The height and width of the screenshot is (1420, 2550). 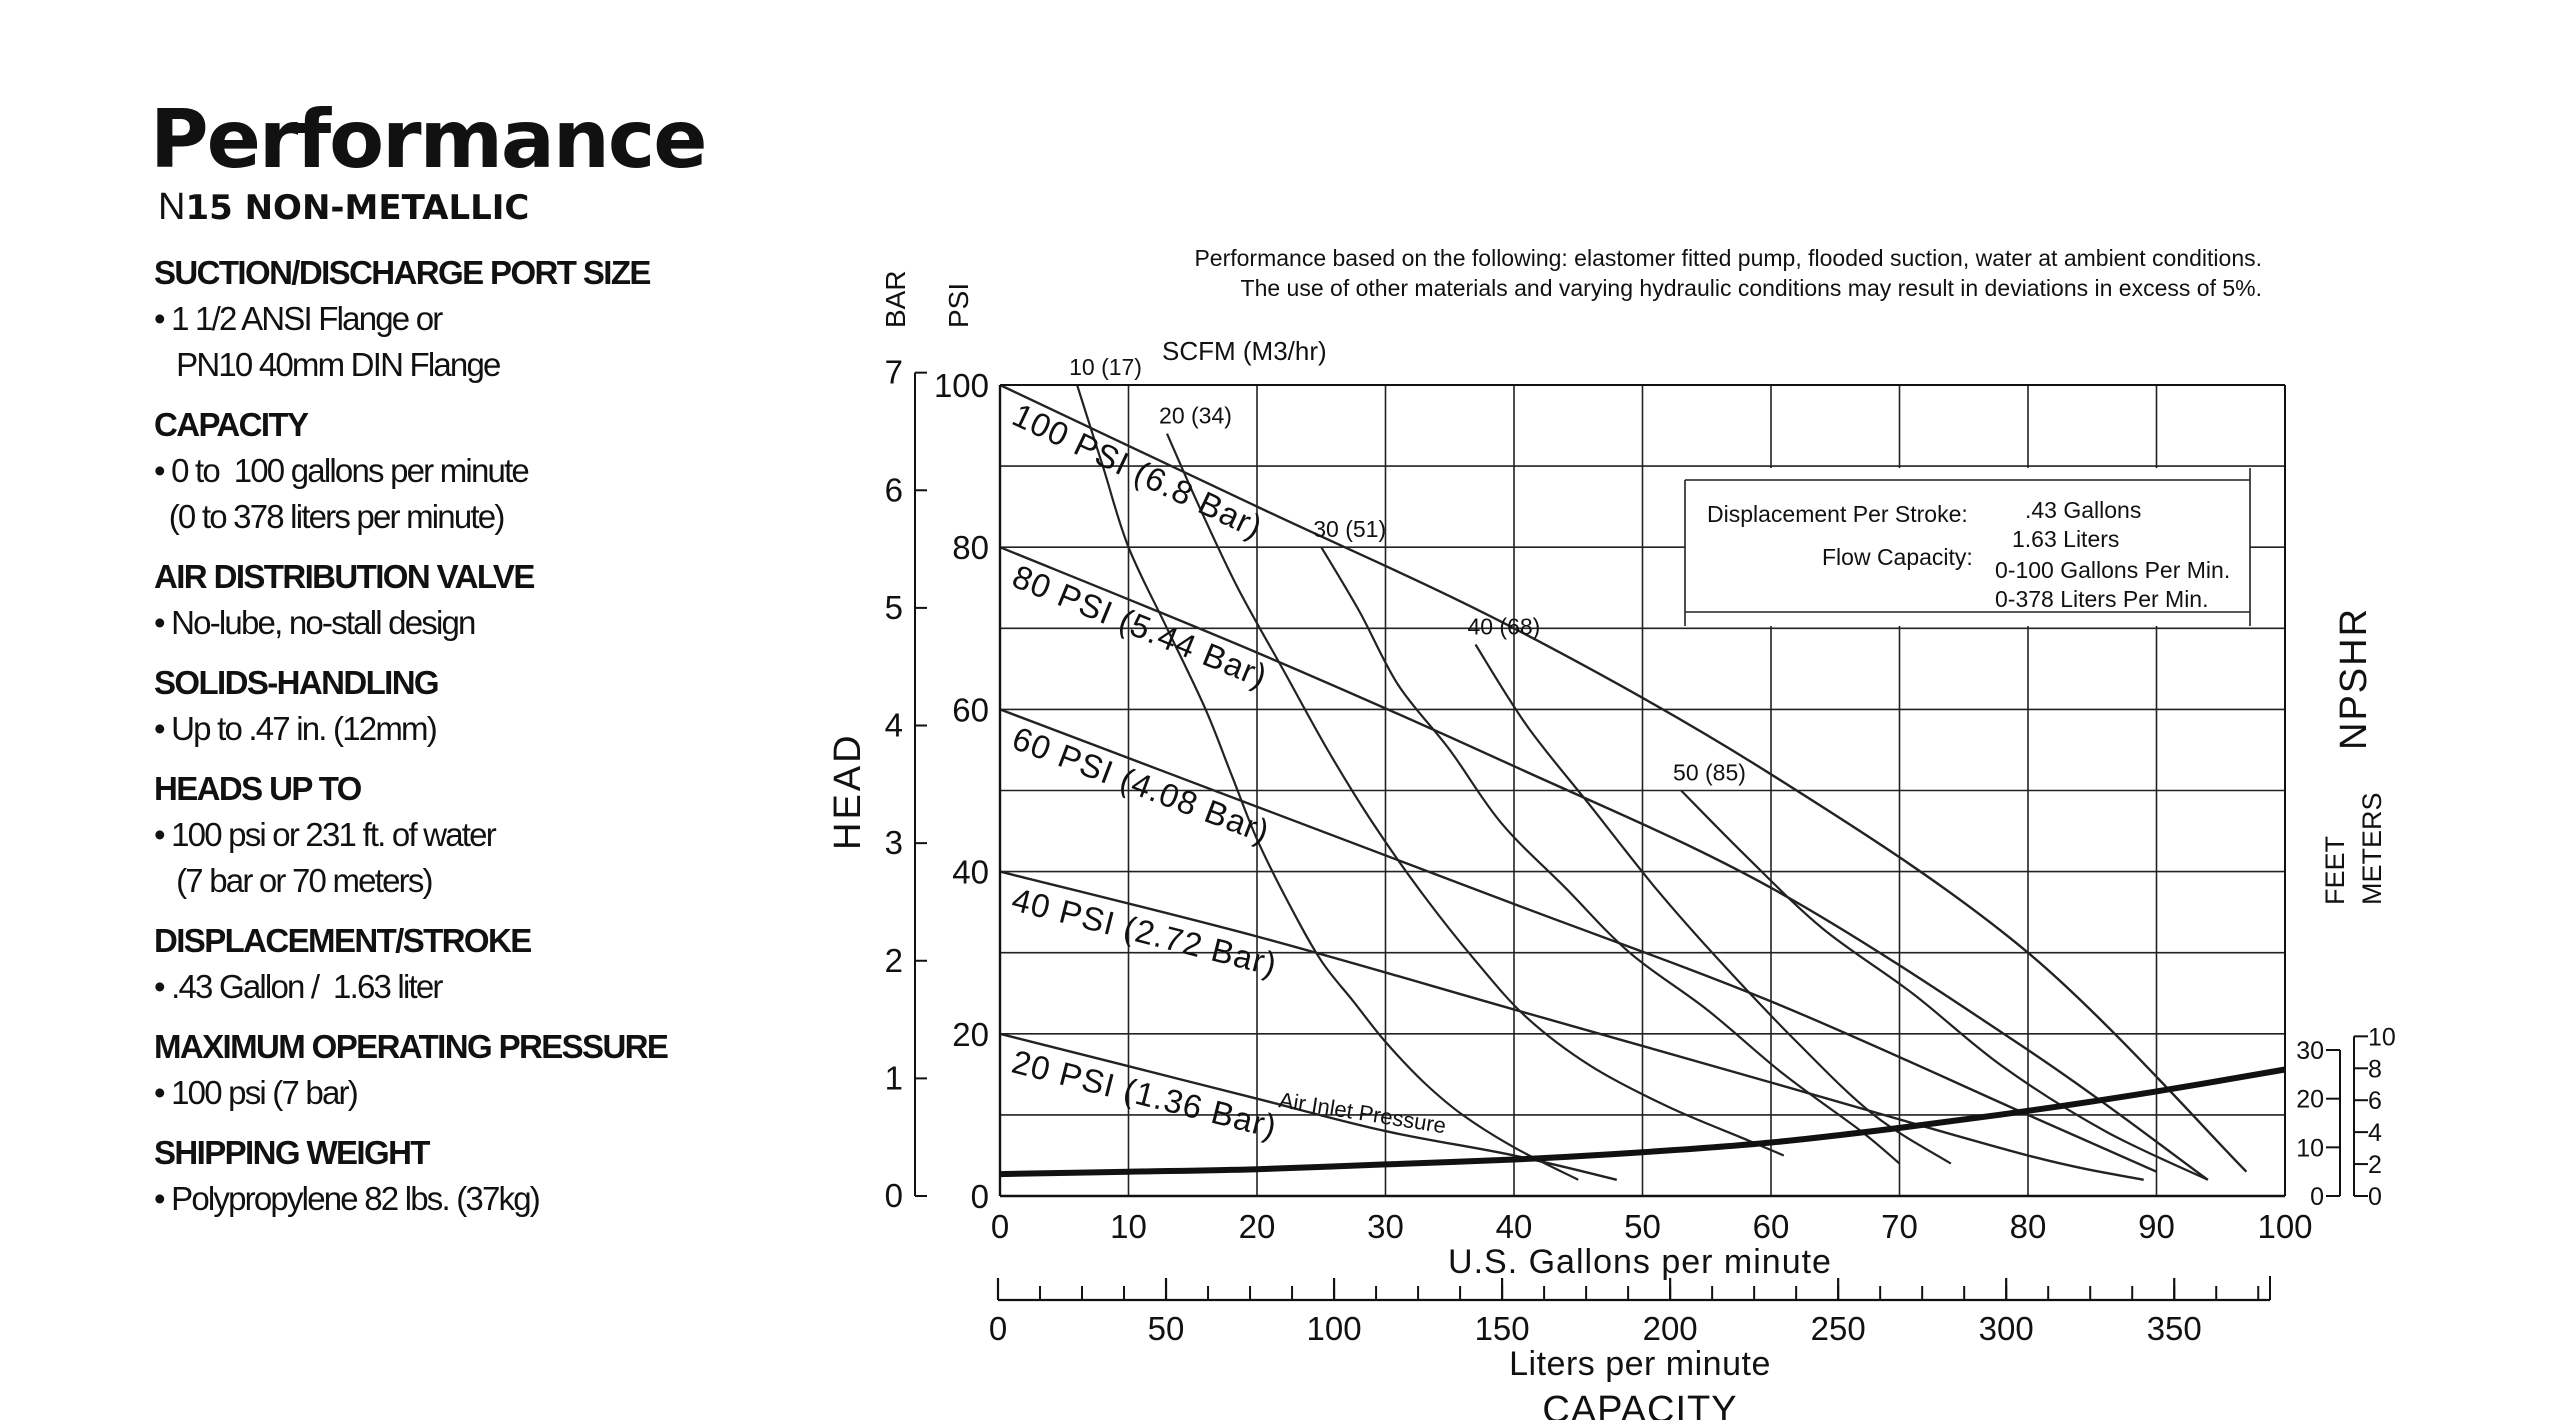 What do you see at coordinates (970, 547) in the screenshot?
I see `psi-tick-label: 80` at bounding box center [970, 547].